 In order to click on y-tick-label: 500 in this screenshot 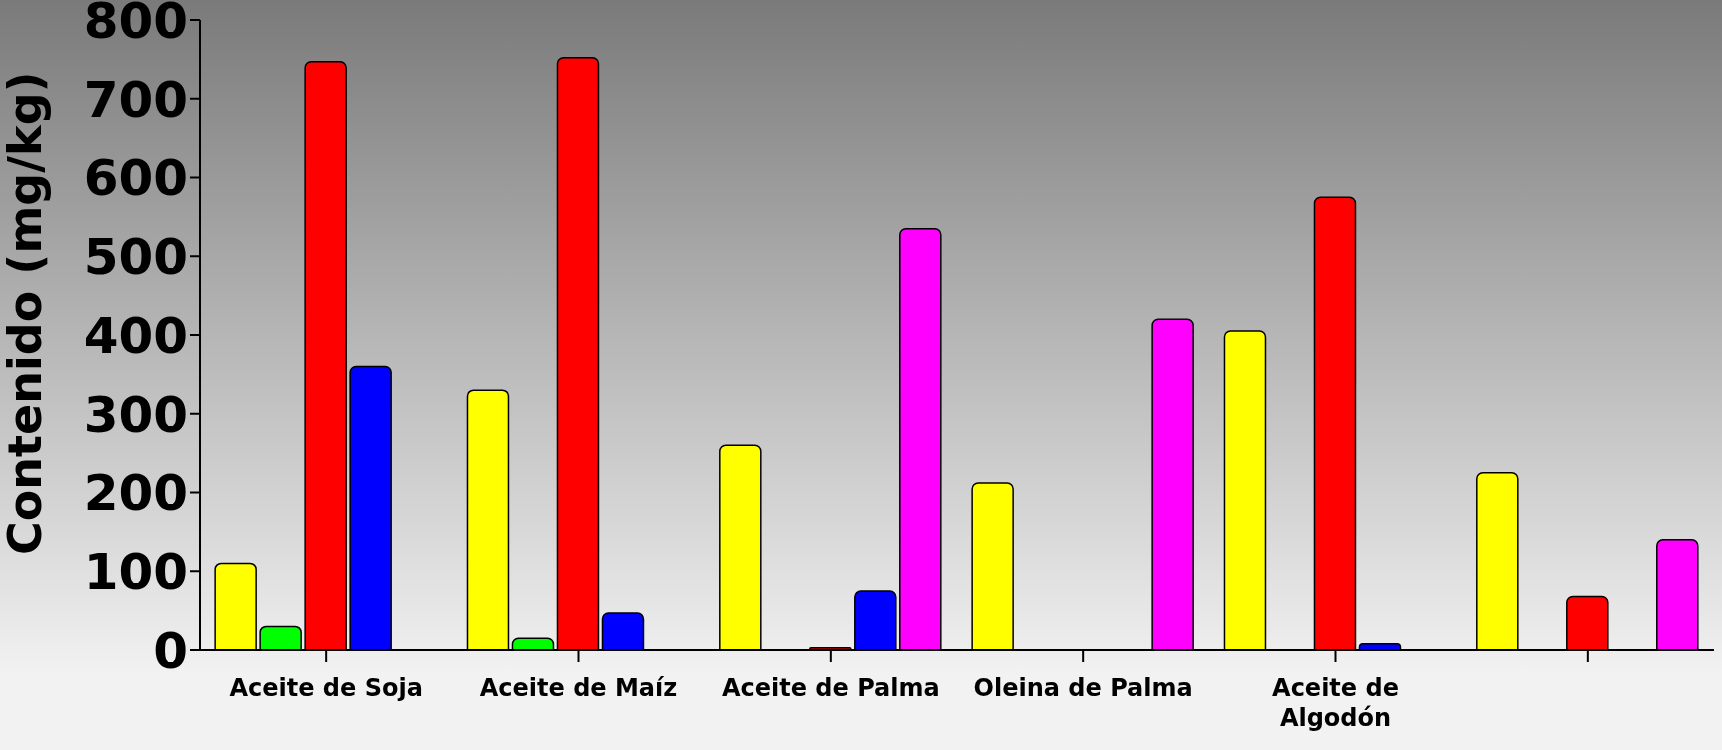, I will do `click(135, 257)`.